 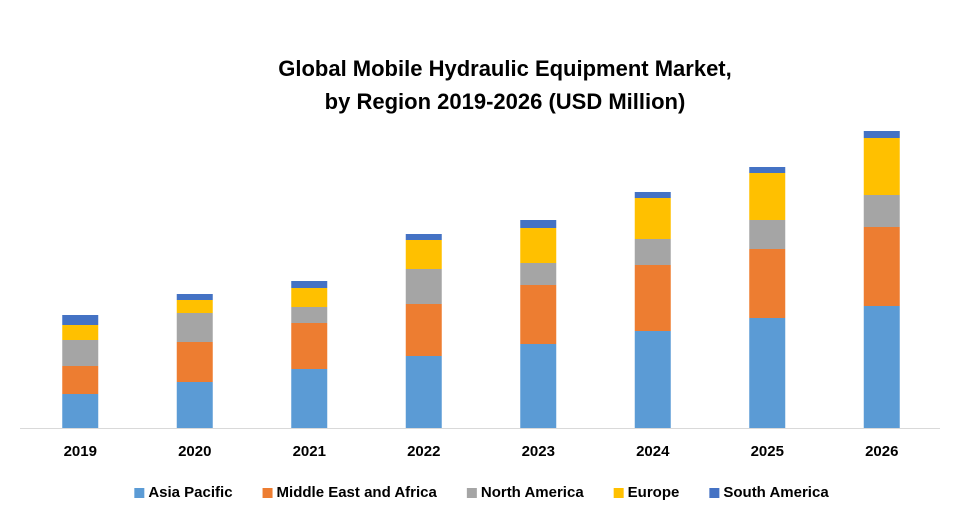 I want to click on x-tick-label: 2022, so click(x=423, y=451).